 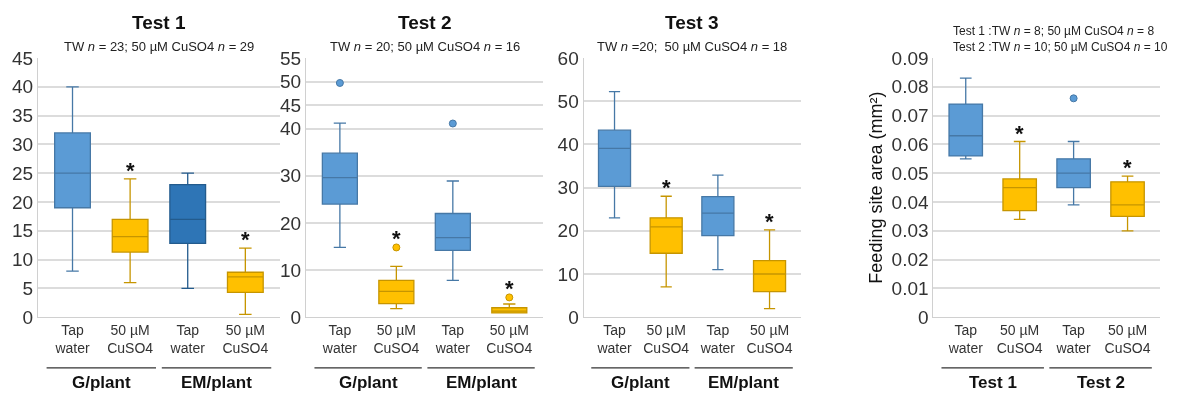 I want to click on chart-subtitle: TW n =20; 50 µM CuSO4 n = 18, so click(x=692, y=46).